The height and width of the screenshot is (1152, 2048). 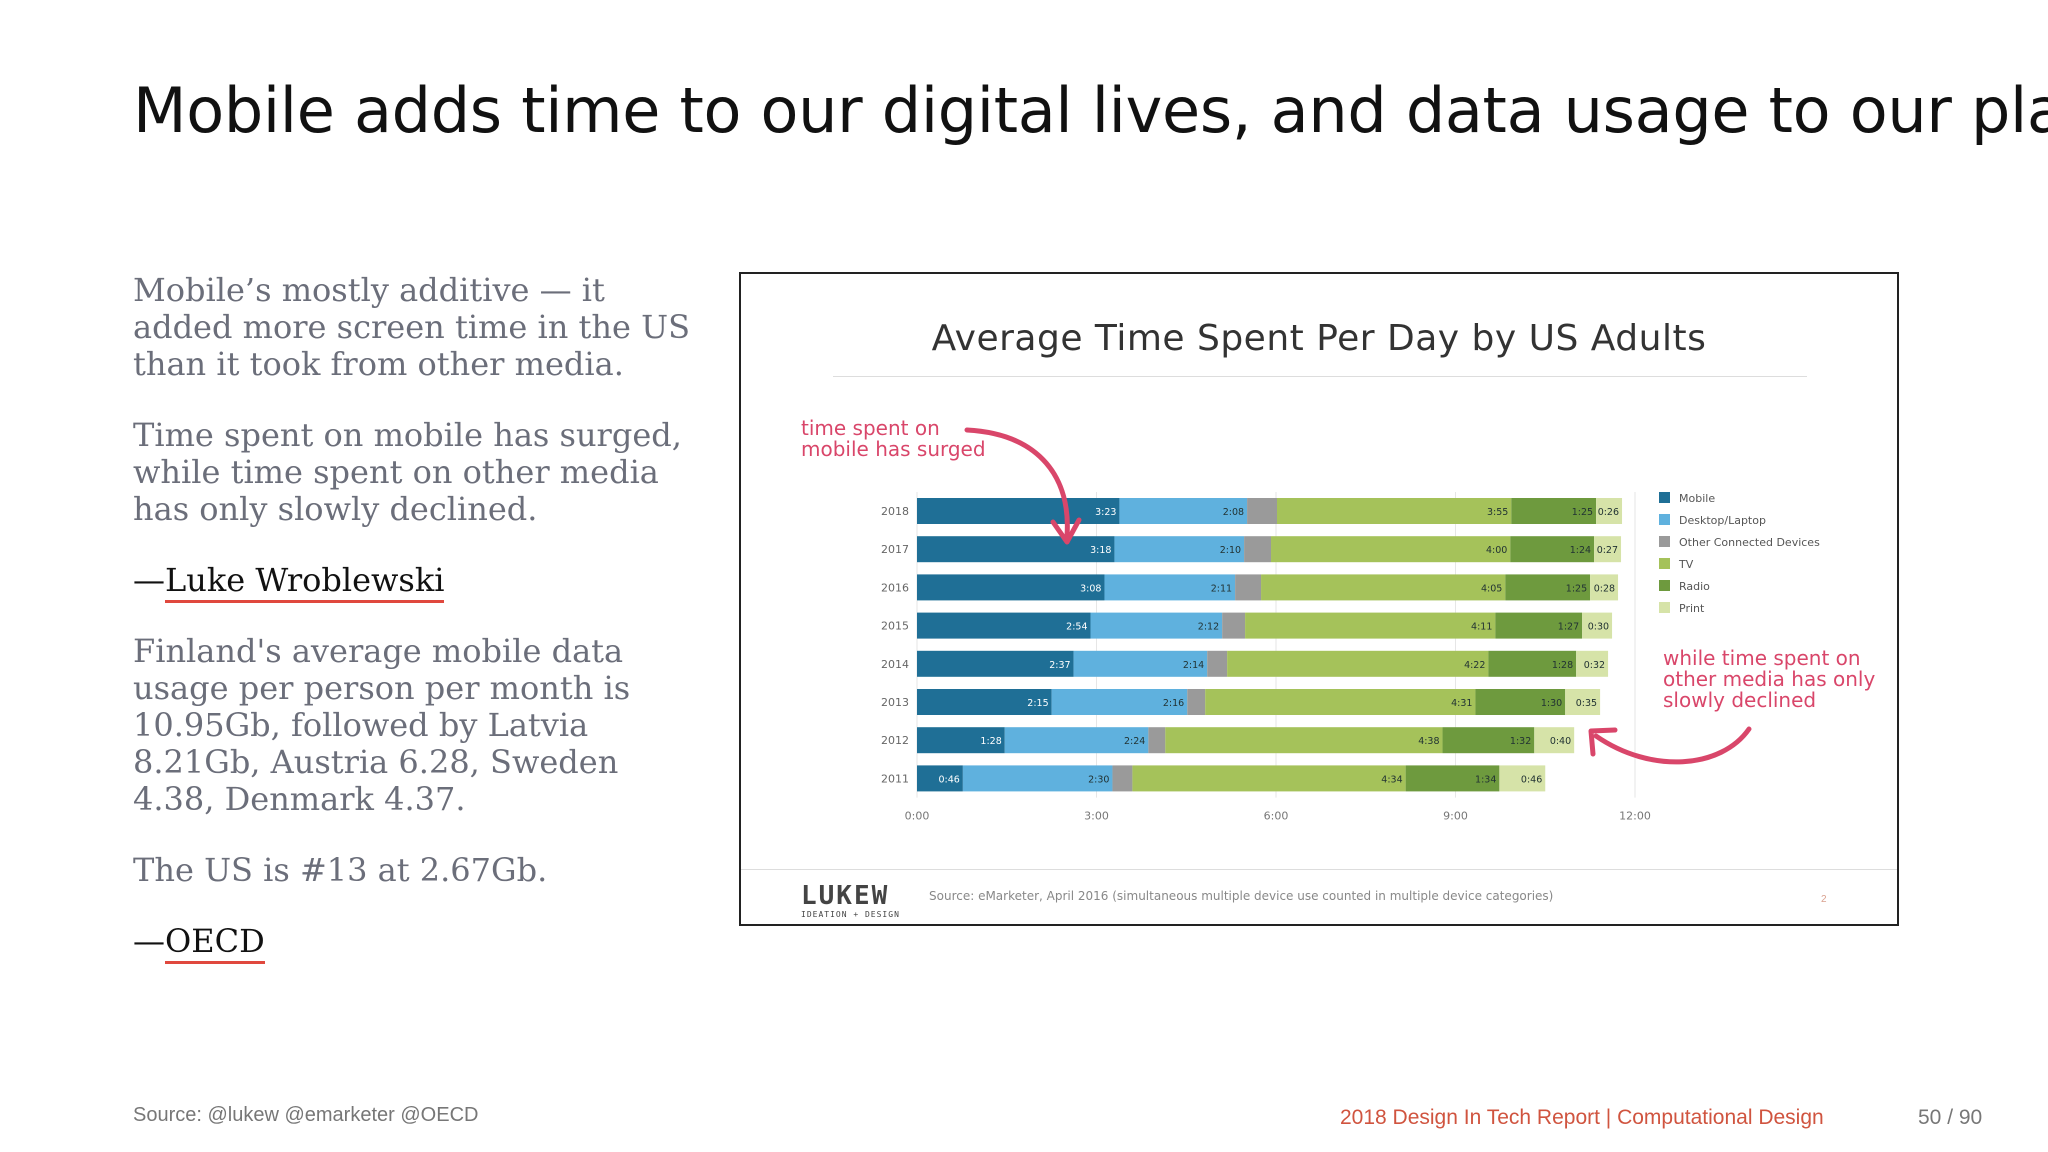 I want to click on legend-label: TV, so click(x=1686, y=564).